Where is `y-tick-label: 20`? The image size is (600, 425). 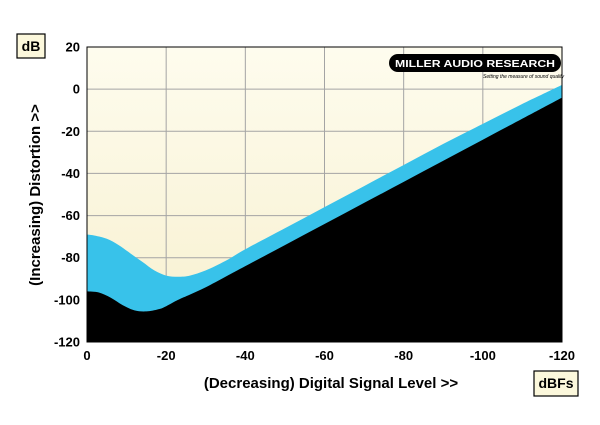
y-tick-label: 20 is located at coordinates (73, 47).